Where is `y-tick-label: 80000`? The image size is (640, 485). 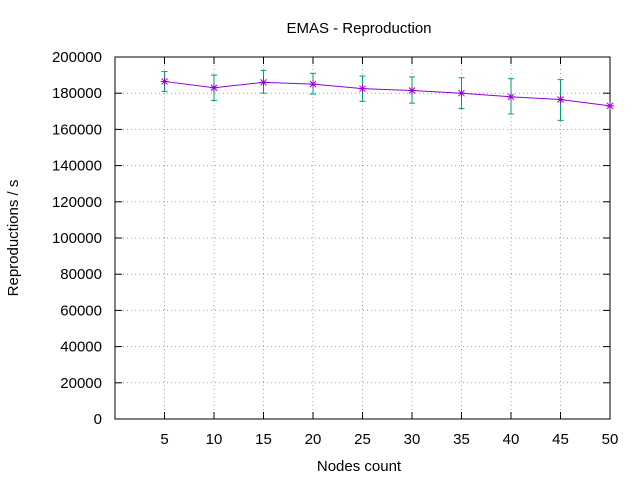
y-tick-label: 80000 is located at coordinates (81, 274).